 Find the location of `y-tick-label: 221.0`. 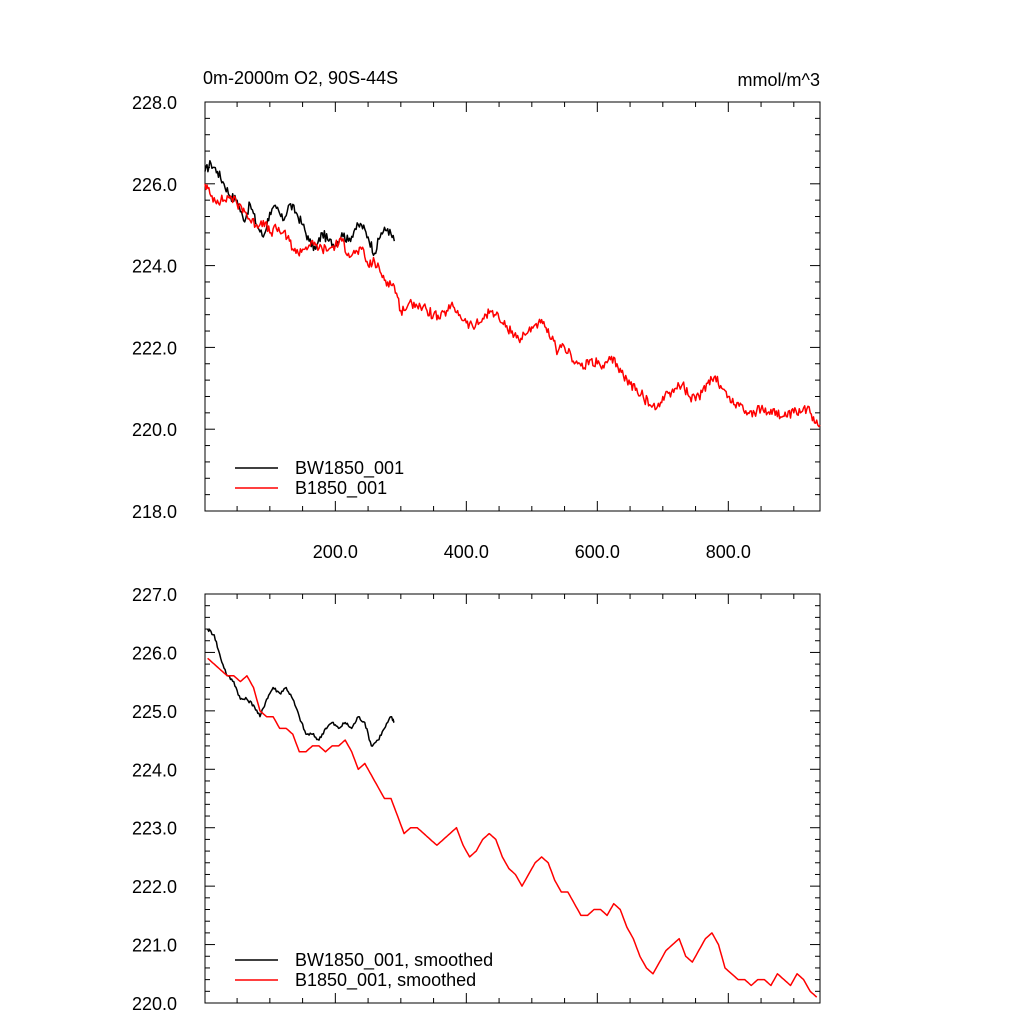

y-tick-label: 221.0 is located at coordinates (154, 946).